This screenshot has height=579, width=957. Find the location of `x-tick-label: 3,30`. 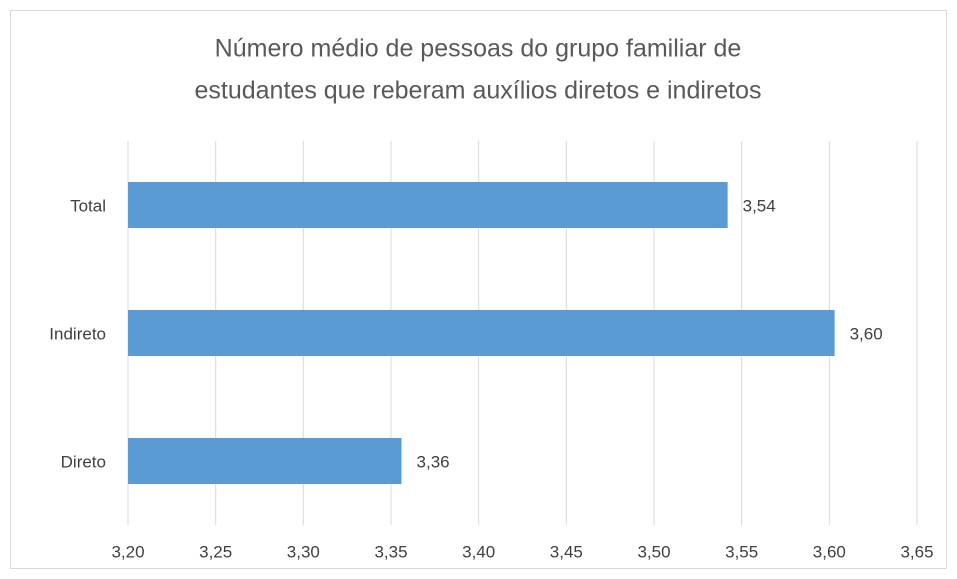

x-tick-label: 3,30 is located at coordinates (303, 551).